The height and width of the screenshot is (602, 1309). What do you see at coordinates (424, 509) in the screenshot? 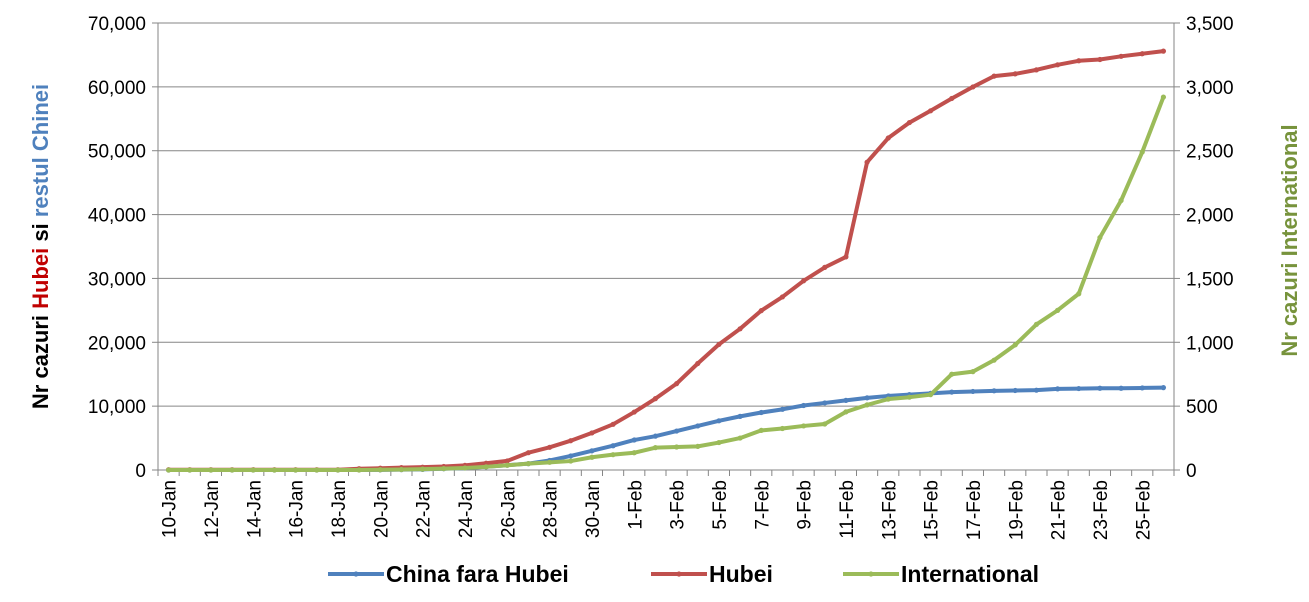
I see `x-tick-label: 22-Jan` at bounding box center [424, 509].